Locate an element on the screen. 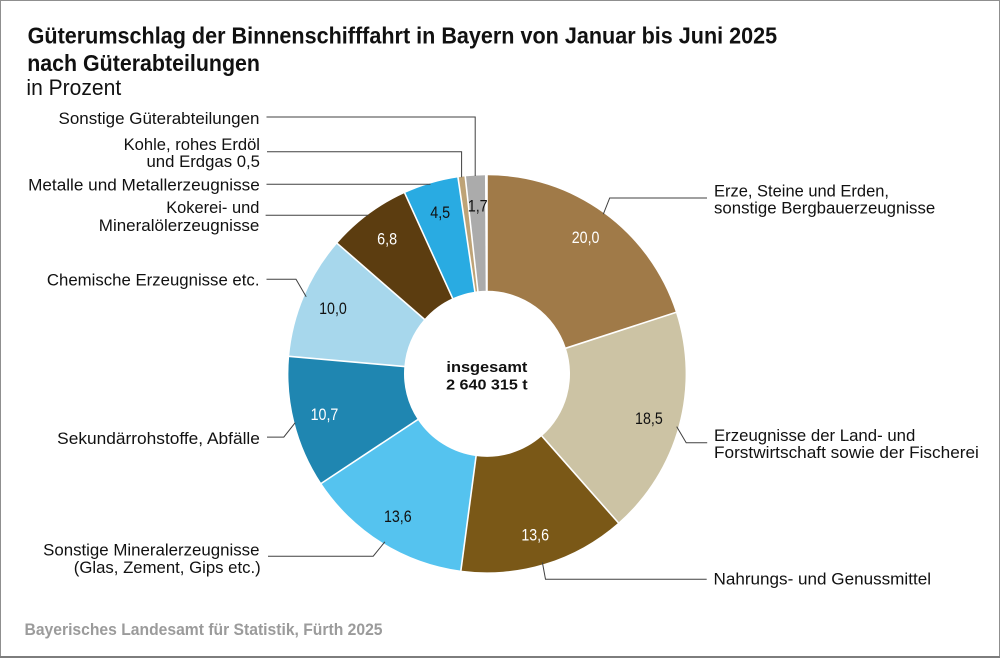  svg-text: Nahrungs- und Genussmittel is located at coordinates (823, 580).